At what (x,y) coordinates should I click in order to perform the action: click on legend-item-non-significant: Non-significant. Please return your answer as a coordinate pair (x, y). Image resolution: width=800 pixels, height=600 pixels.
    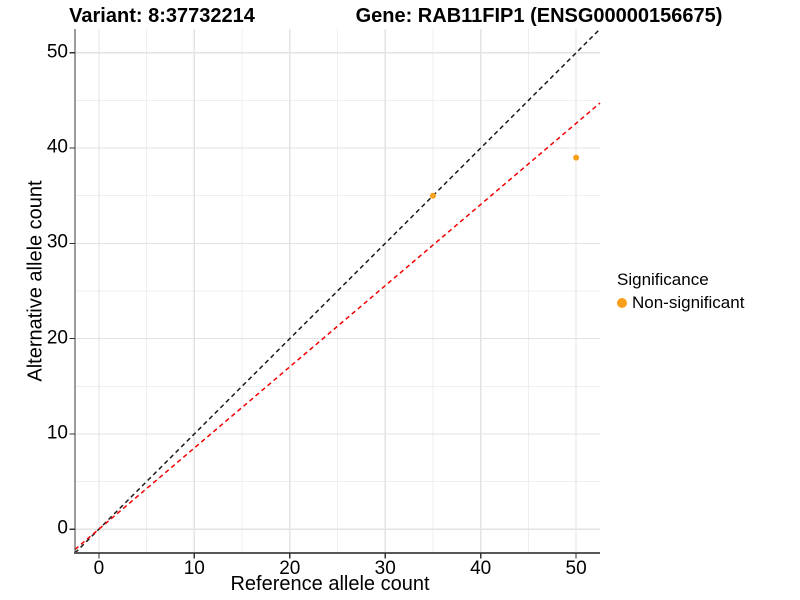
    Looking at the image, I should click on (680, 303).